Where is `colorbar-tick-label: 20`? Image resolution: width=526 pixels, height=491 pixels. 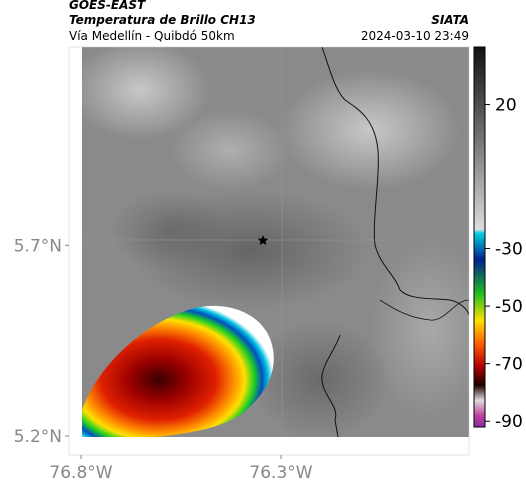
colorbar-tick-label: 20 is located at coordinates (506, 106).